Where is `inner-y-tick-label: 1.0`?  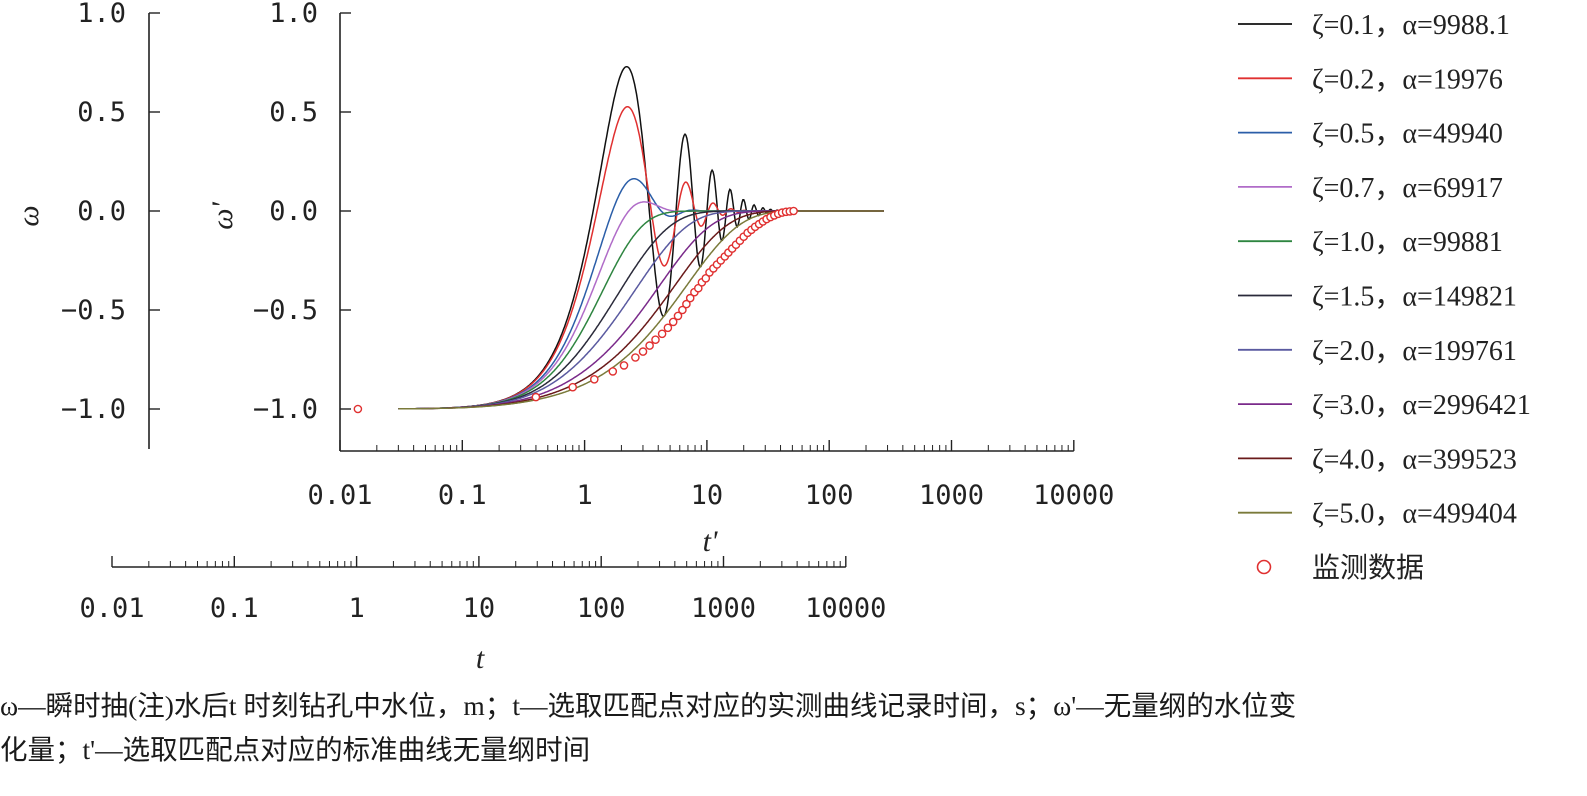 inner-y-tick-label: 1.0 is located at coordinates (293, 14).